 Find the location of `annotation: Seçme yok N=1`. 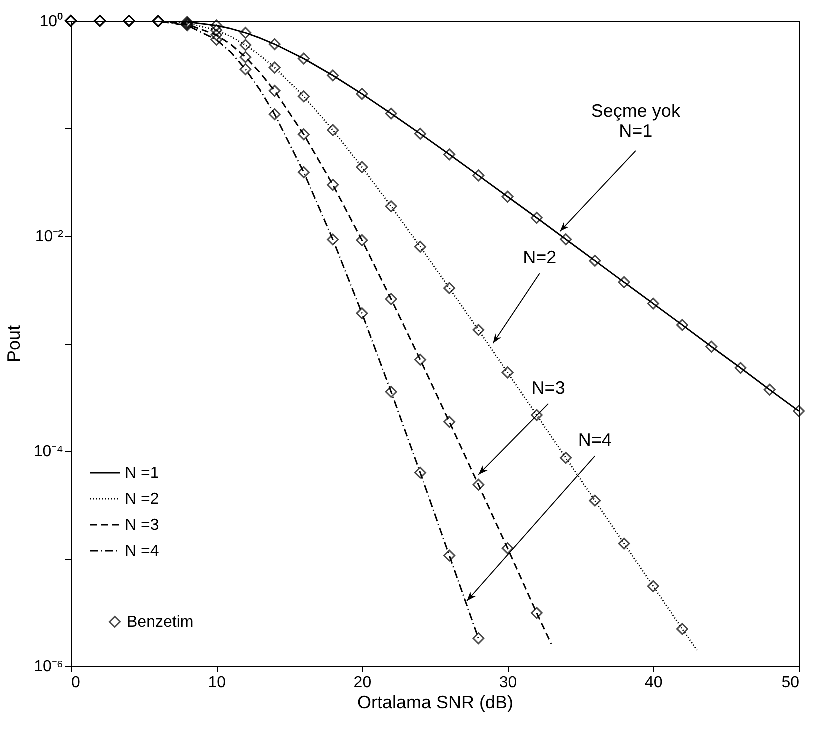

annotation: Seçme yok N=1 is located at coordinates (636, 120).